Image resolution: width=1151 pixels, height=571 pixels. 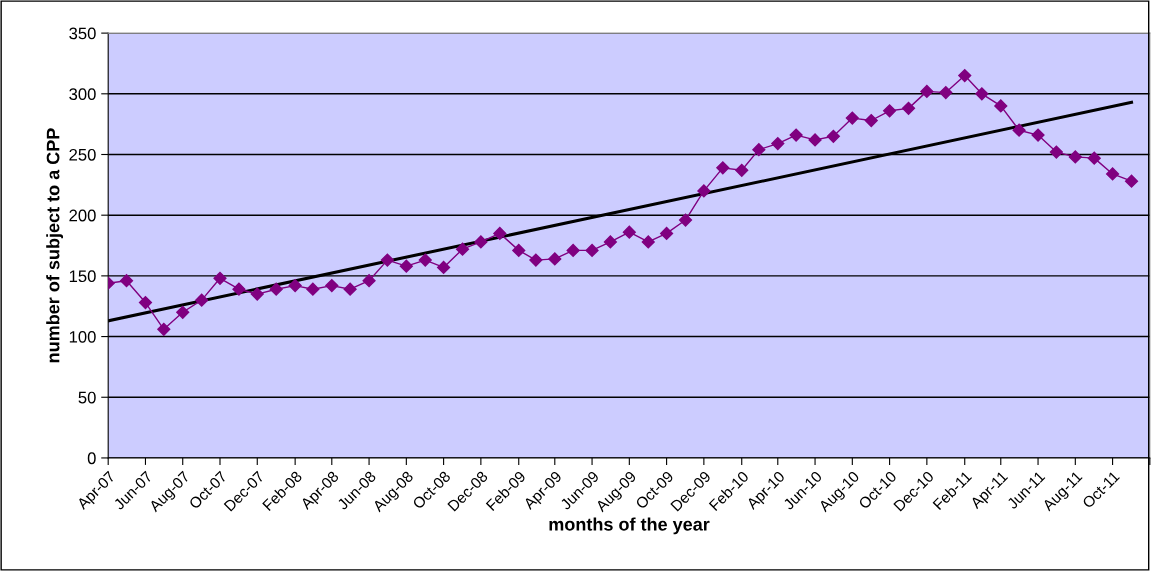 What do you see at coordinates (82, 215) in the screenshot?
I see `y-tick-label: 200` at bounding box center [82, 215].